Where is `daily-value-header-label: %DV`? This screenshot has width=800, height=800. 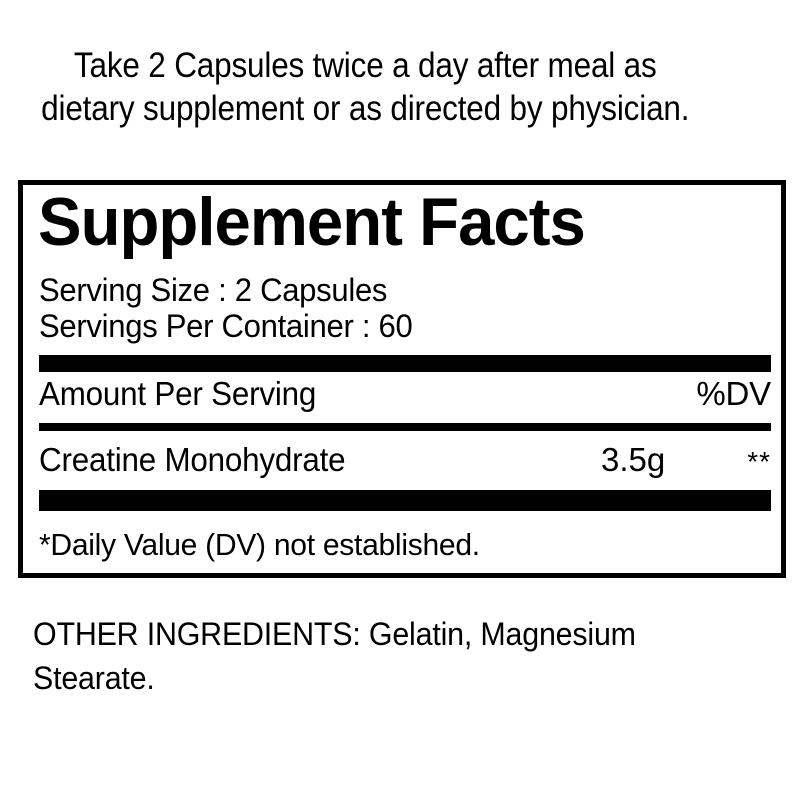
daily-value-header-label: %DV is located at coordinates (733, 393).